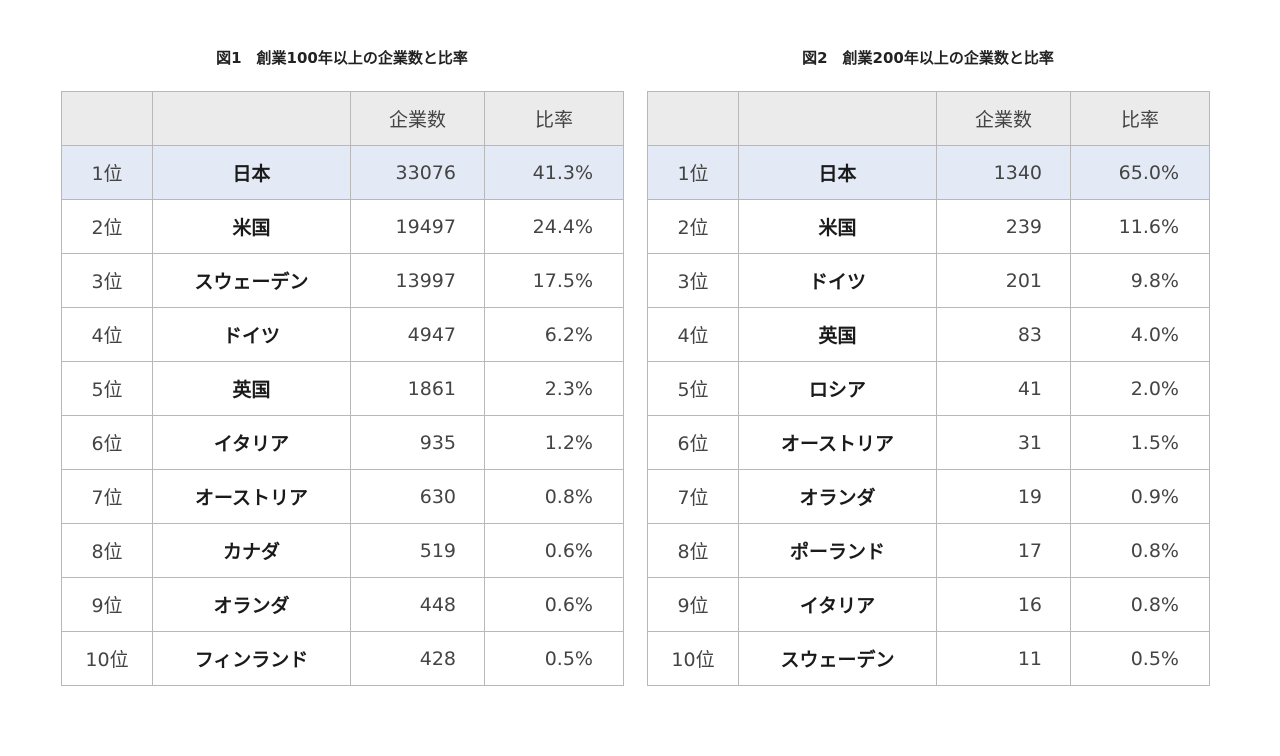 The image size is (1280, 756). I want to click on table-row: 6位 オーストリア 31 1.5%, so click(928, 442).